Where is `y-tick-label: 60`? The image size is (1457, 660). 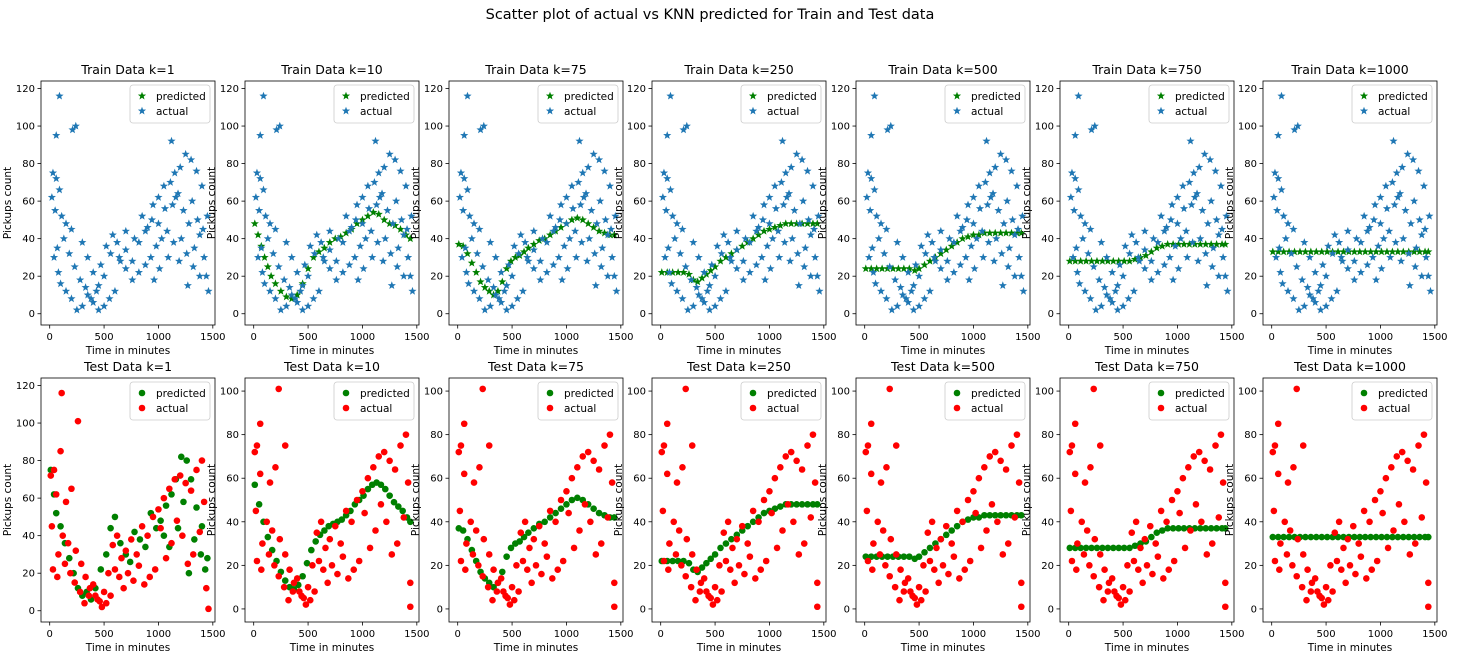
y-tick-label: 60 is located at coordinates (639, 479).